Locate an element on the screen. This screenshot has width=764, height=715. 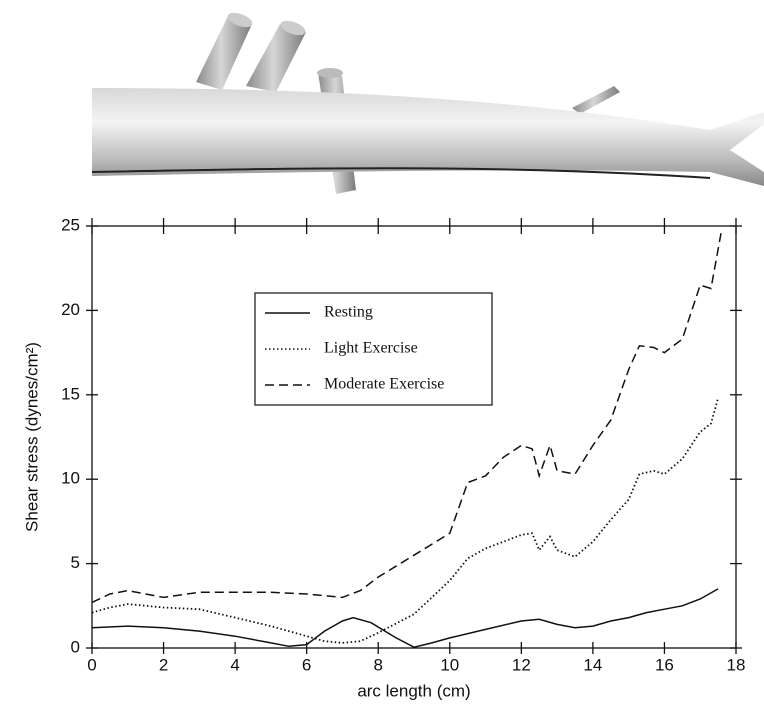
y-axis-label: Shear stress (dynes/cm²) is located at coordinates (31, 437).